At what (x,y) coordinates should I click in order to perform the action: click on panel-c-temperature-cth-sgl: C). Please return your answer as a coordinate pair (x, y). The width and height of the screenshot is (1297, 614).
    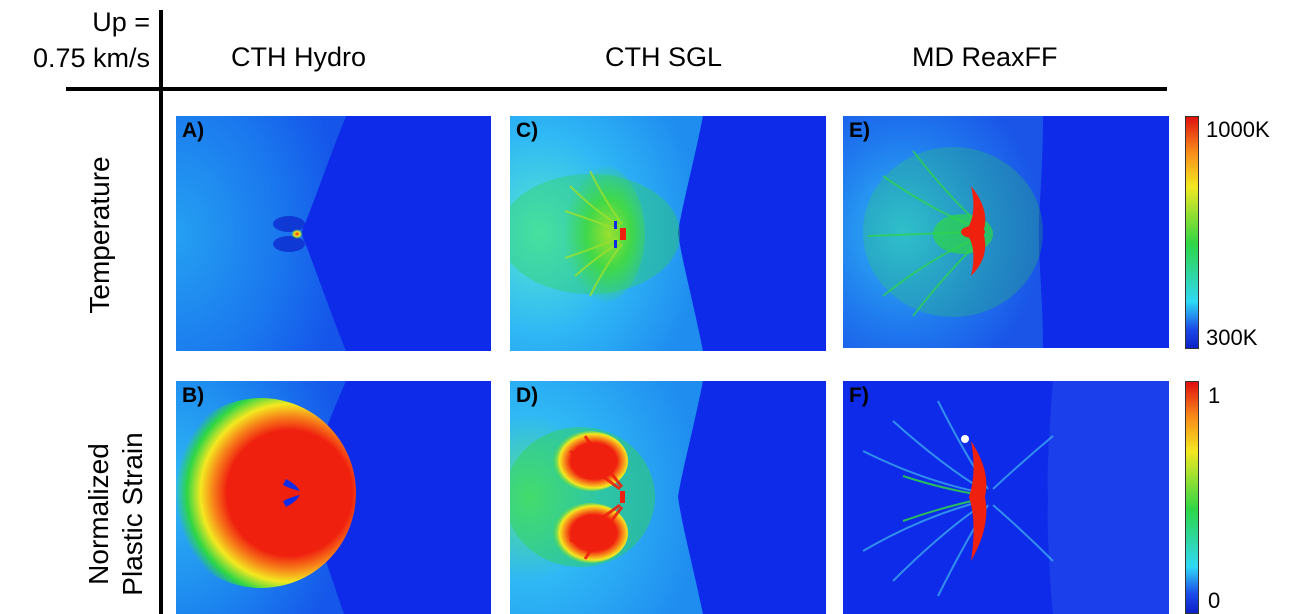
    Looking at the image, I should click on (668, 233).